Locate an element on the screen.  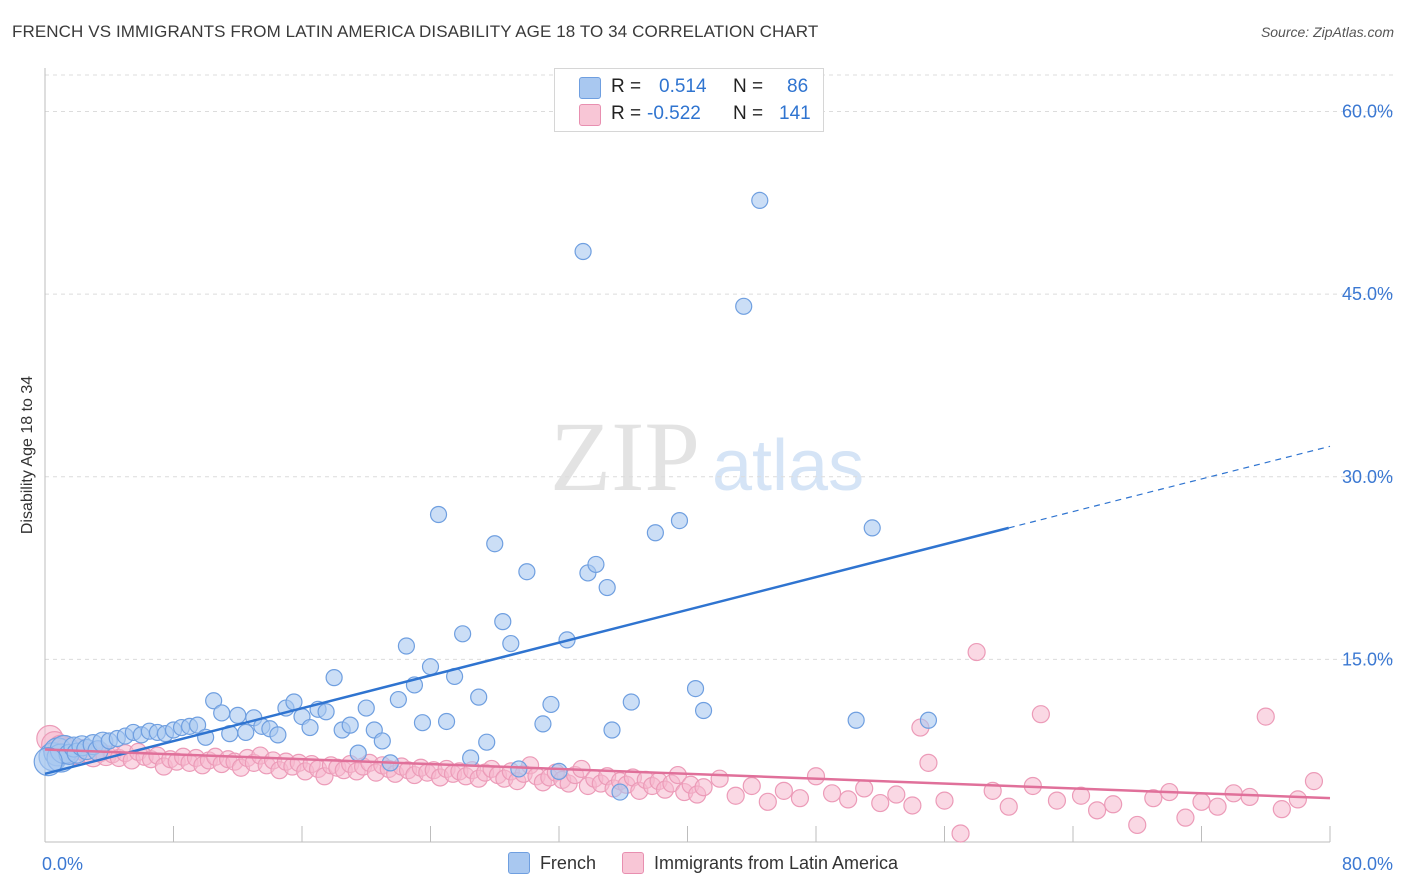
legend-item-french: French is located at coordinates (551, 863).